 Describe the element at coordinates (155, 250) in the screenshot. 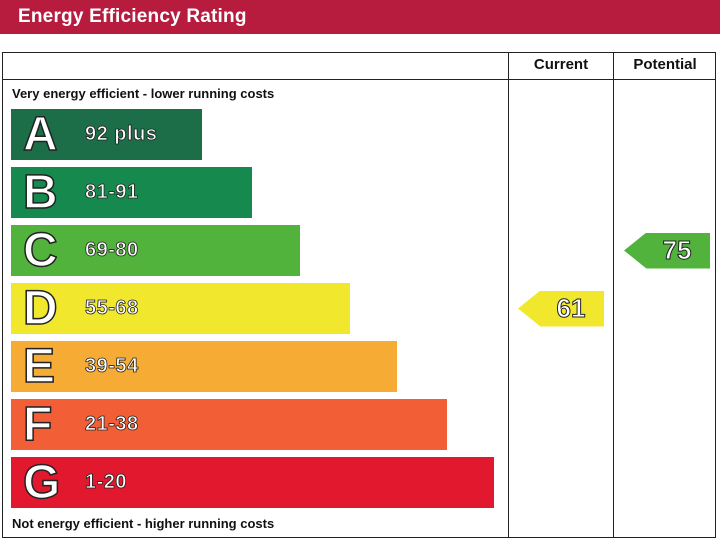

I see `band-c: C 69-80` at that location.